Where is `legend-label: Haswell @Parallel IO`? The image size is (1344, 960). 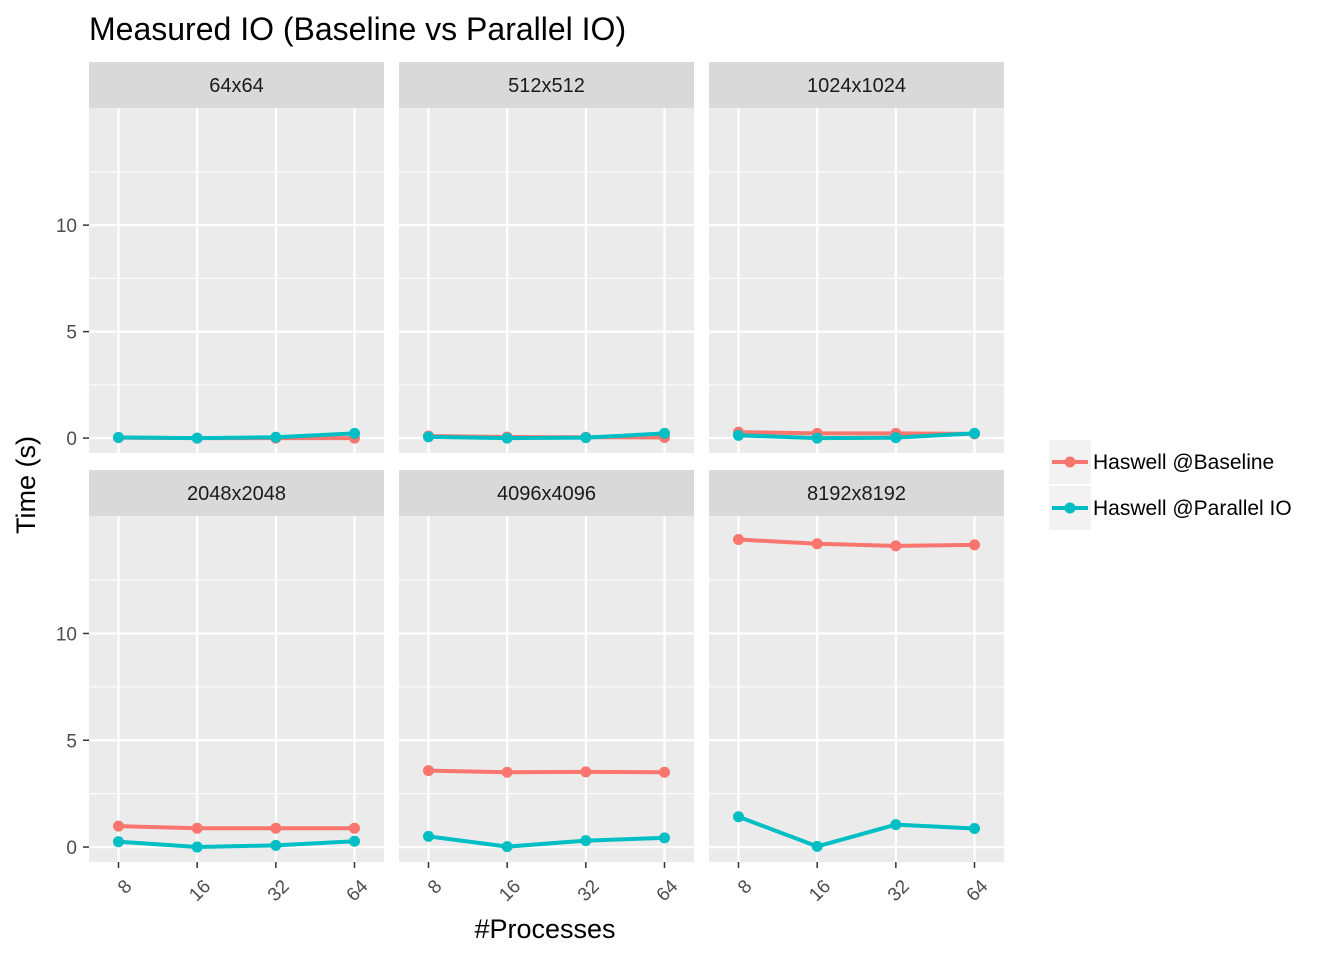 legend-label: Haswell @Parallel IO is located at coordinates (1192, 508).